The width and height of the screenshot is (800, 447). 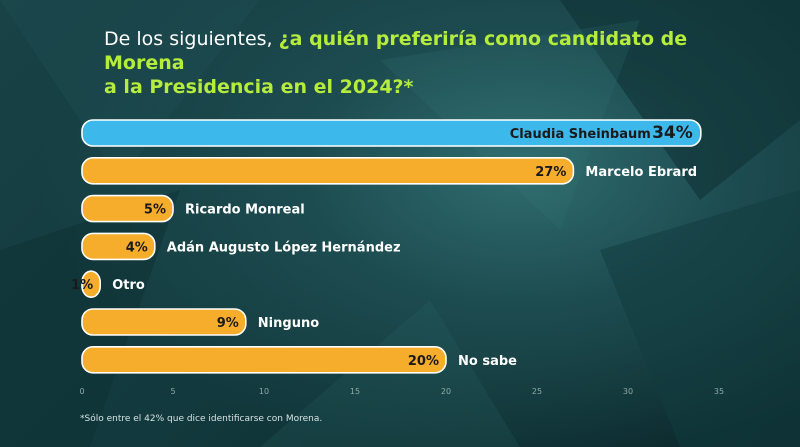 What do you see at coordinates (672, 133) in the screenshot?
I see `bar-value-label-0: 34%` at bounding box center [672, 133].